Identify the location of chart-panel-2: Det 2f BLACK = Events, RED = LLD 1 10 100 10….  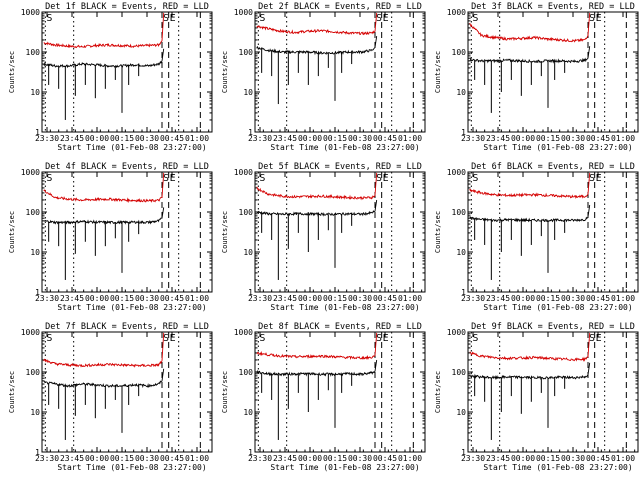
(323, 77).